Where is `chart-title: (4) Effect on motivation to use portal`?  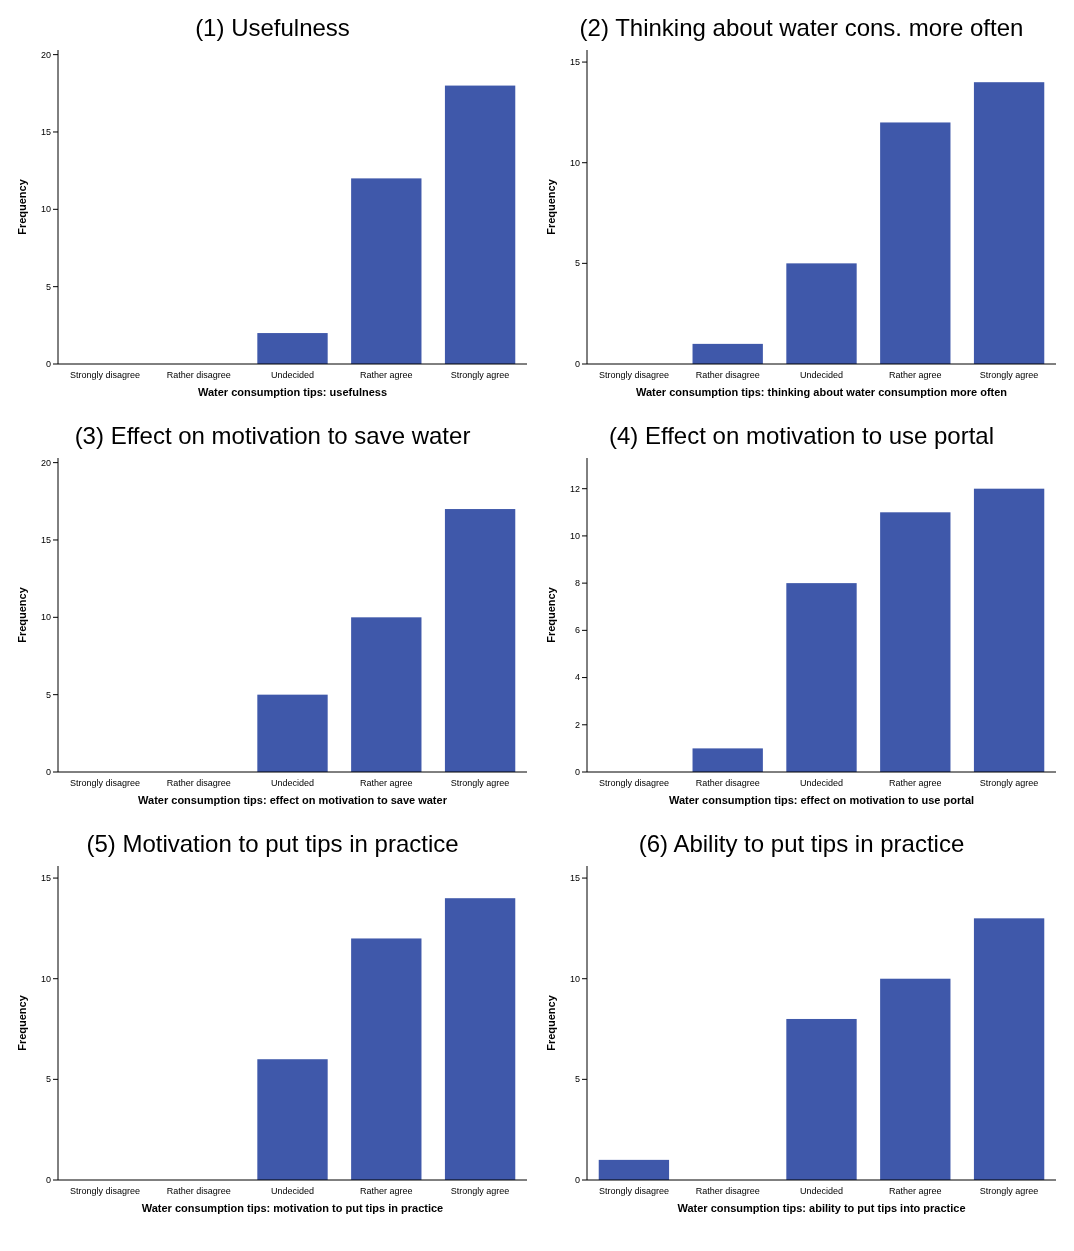 chart-title: (4) Effect on motivation to use portal is located at coordinates (801, 435).